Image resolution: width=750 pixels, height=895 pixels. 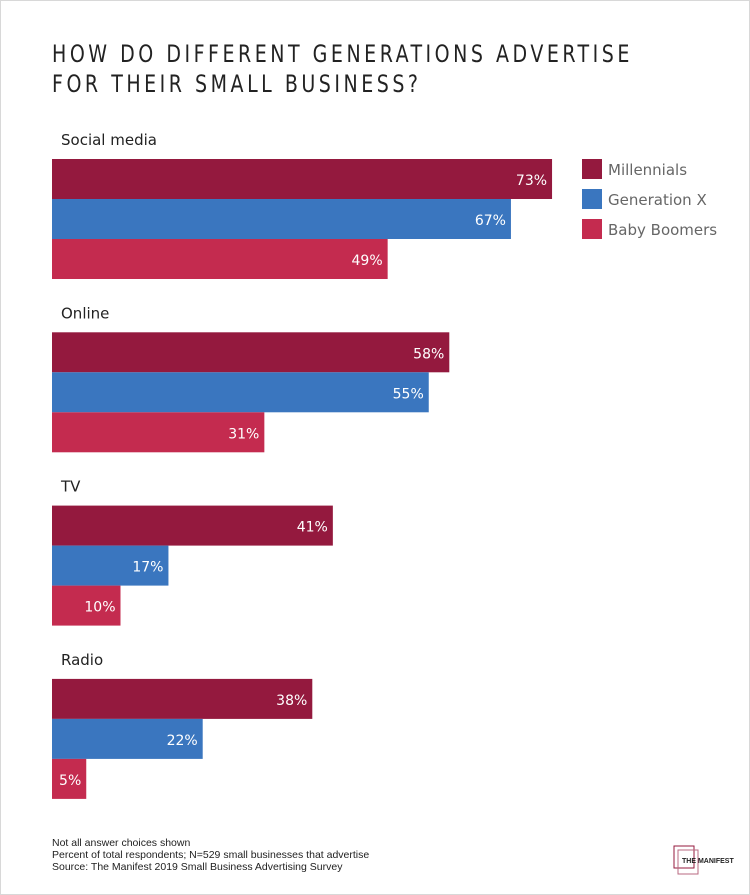 I want to click on title-line-1: HOW DO DIFFERENT GENERATIONS ADVERTISE, so click(x=342, y=54).